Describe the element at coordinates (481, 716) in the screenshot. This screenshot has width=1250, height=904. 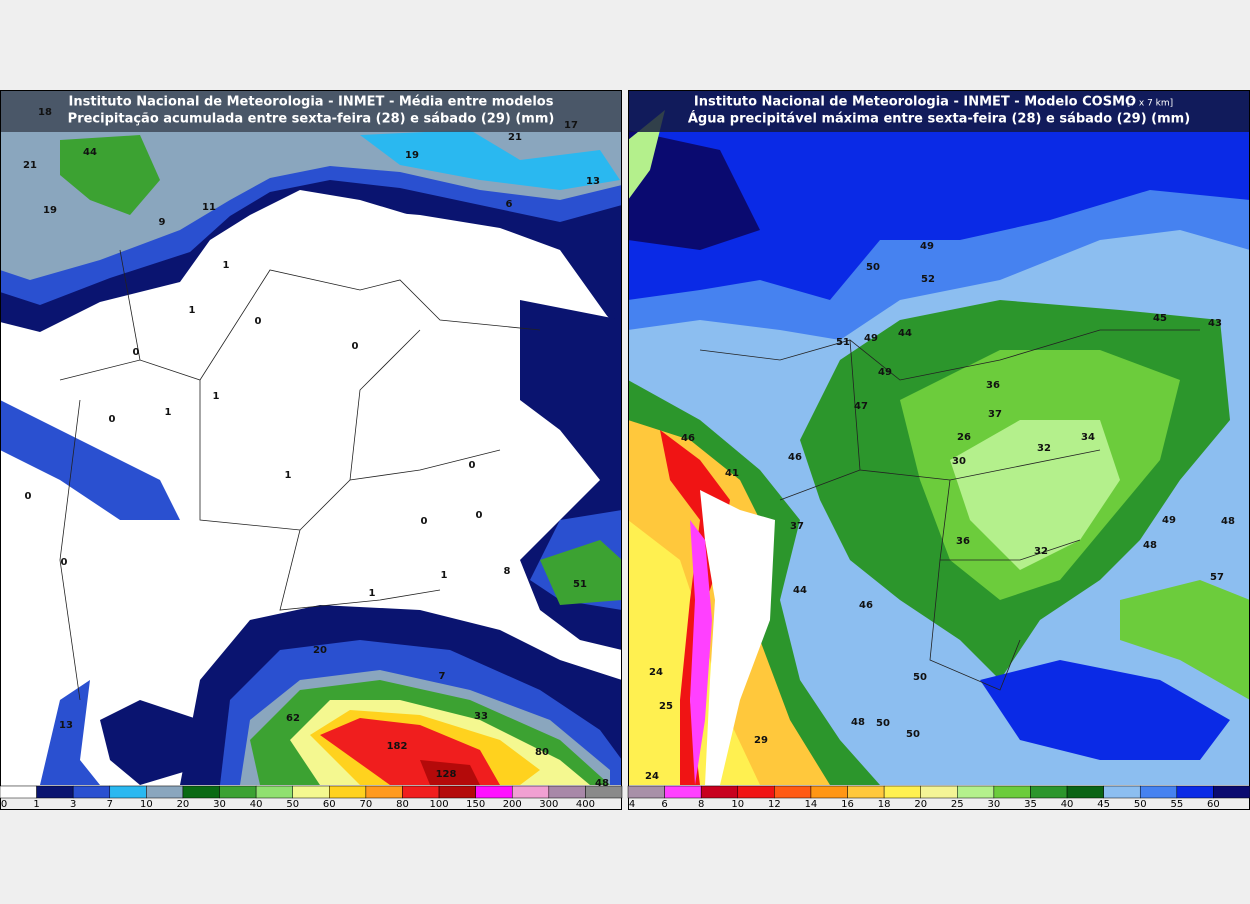
I see `map-label: 33` at that location.